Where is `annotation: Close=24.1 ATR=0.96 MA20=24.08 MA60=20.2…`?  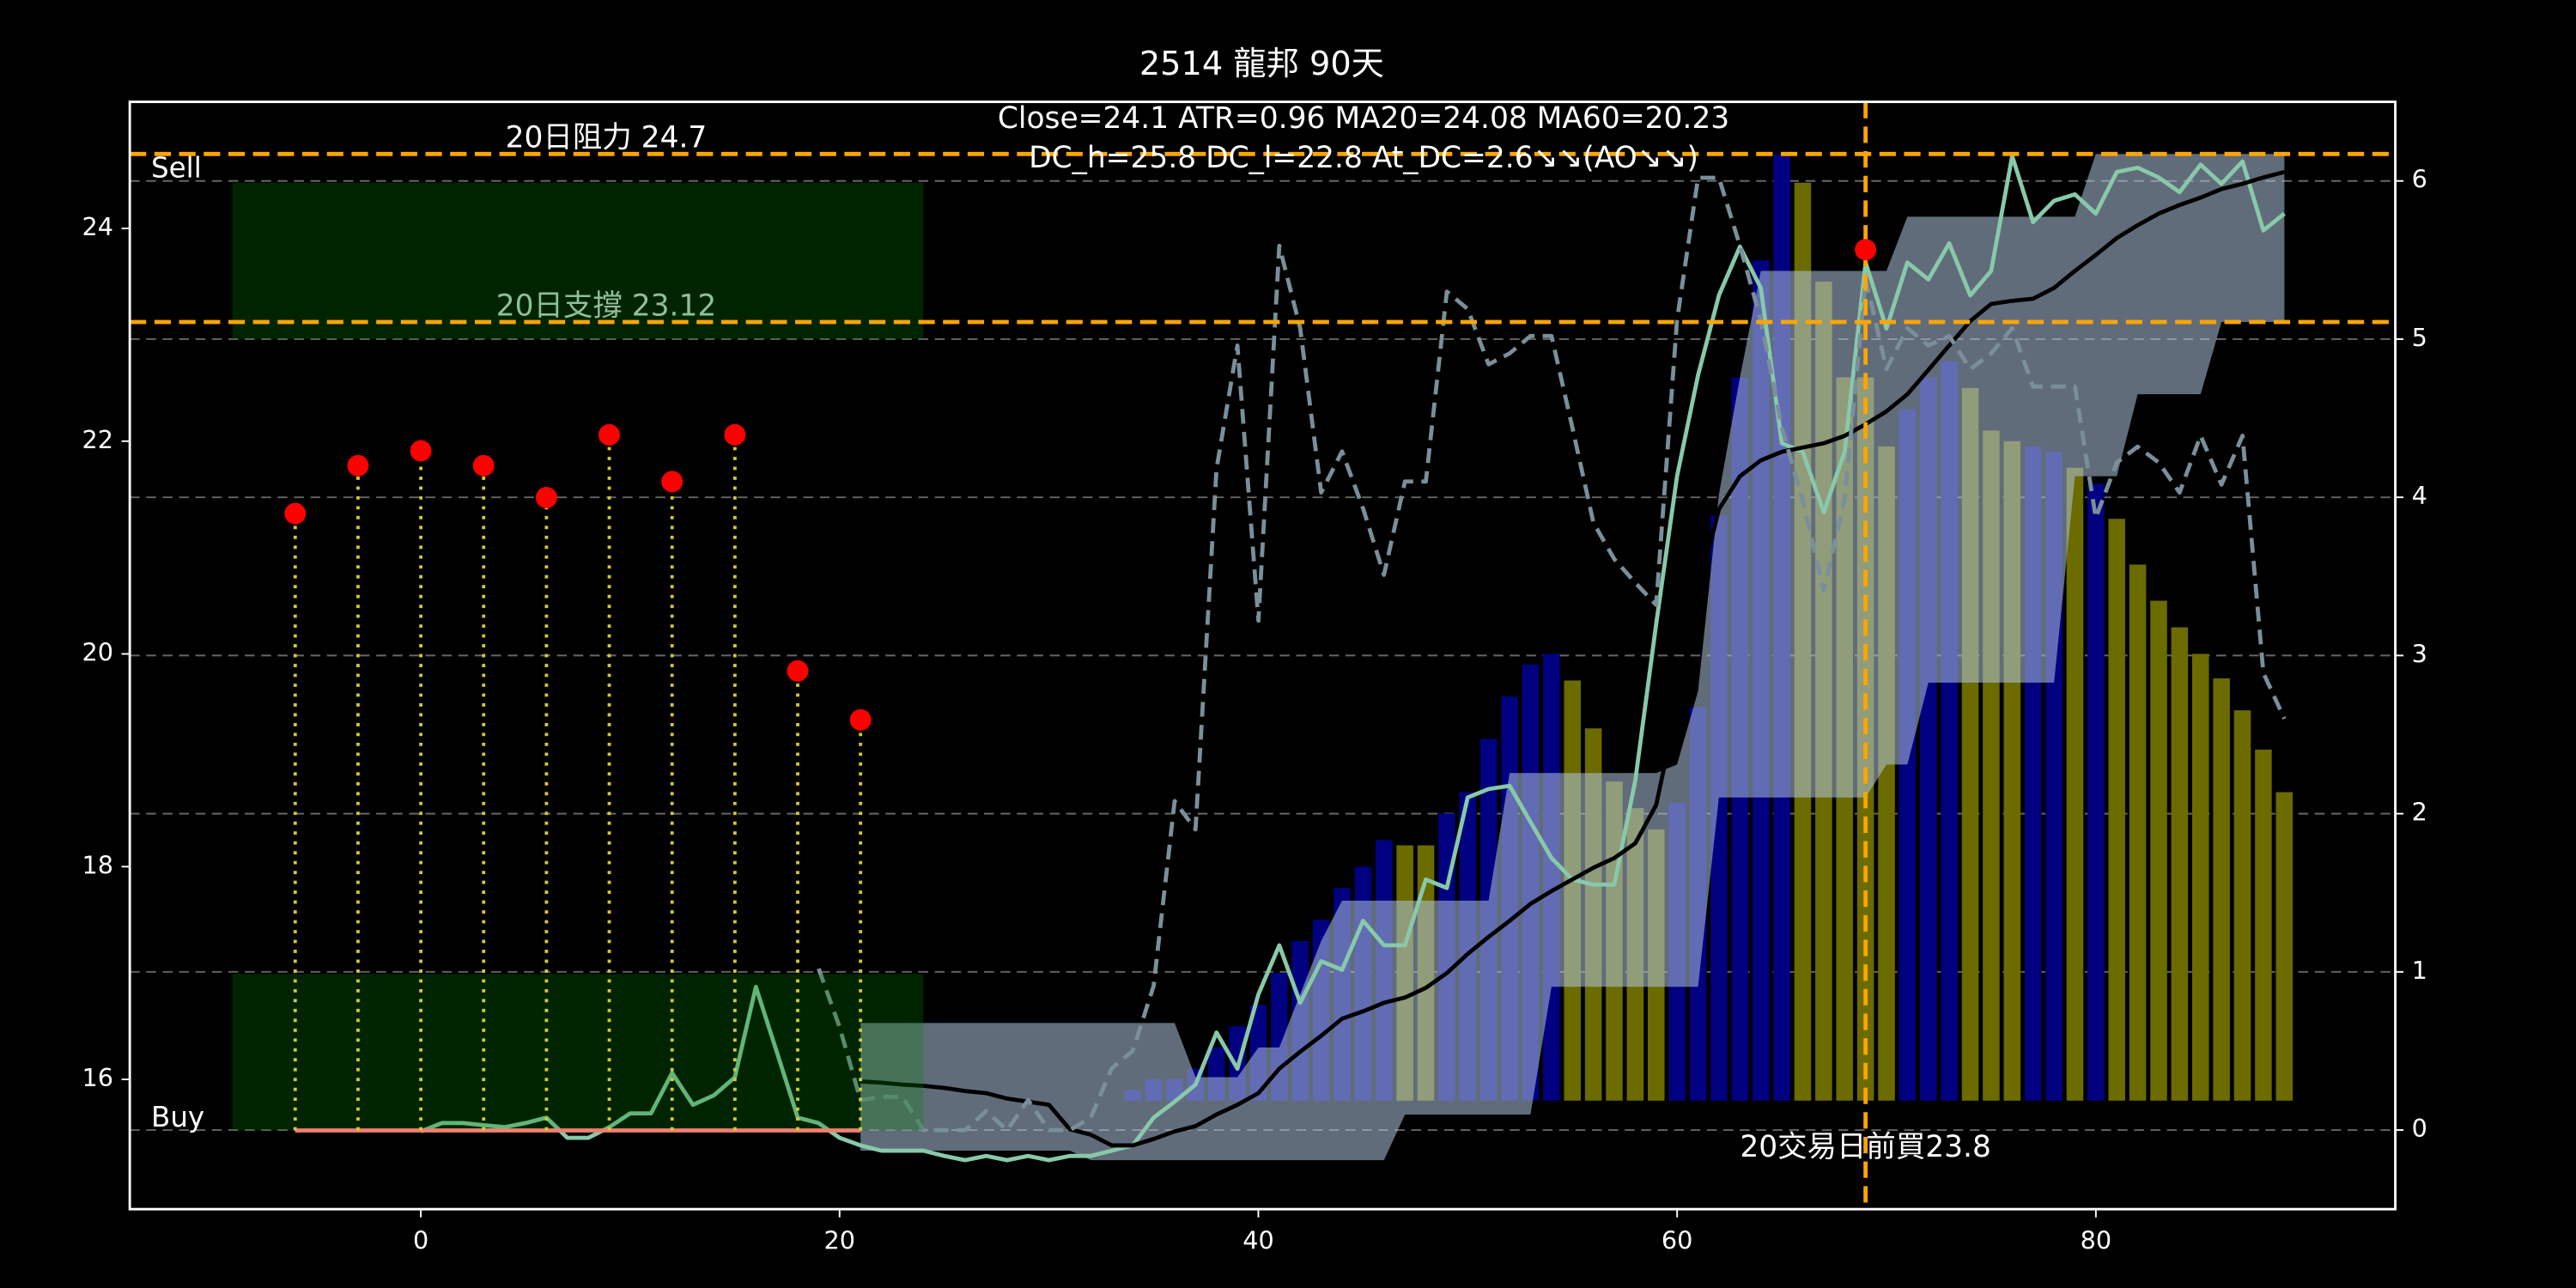 annotation: Close=24.1 ATR=0.96 MA20=24.08 MA60=20.2… is located at coordinates (1363, 118).